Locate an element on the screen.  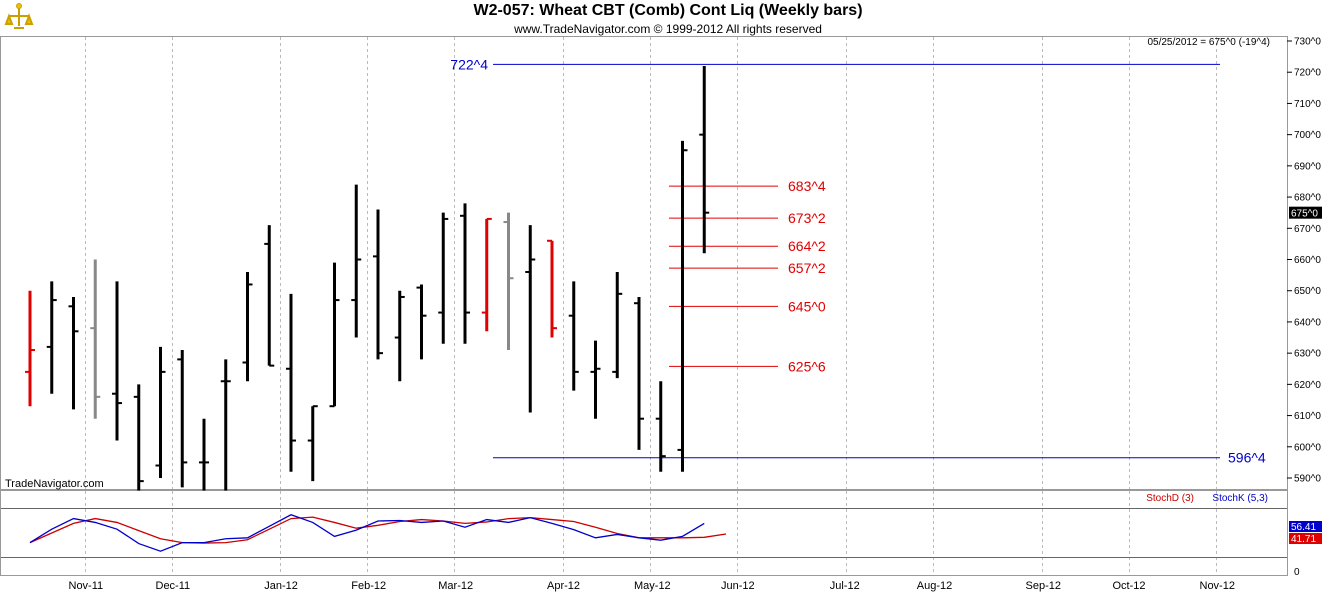
red-level-label: 645^0 is located at coordinates (807, 306).